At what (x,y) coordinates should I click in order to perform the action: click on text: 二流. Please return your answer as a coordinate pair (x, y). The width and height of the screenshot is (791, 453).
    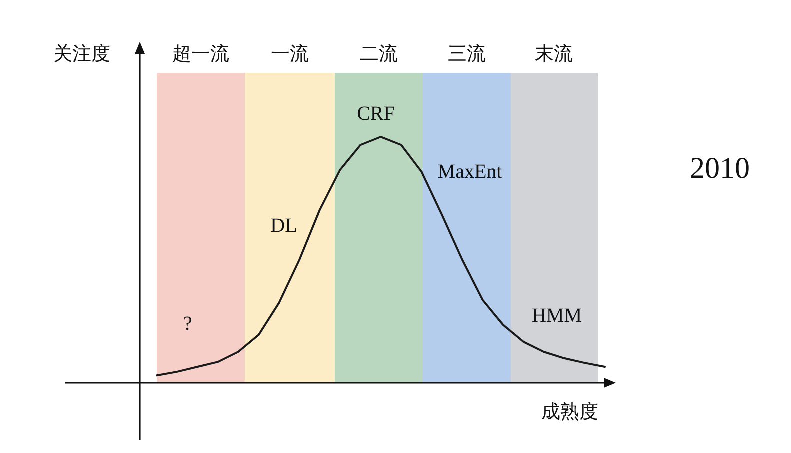
    Looking at the image, I should click on (379, 54).